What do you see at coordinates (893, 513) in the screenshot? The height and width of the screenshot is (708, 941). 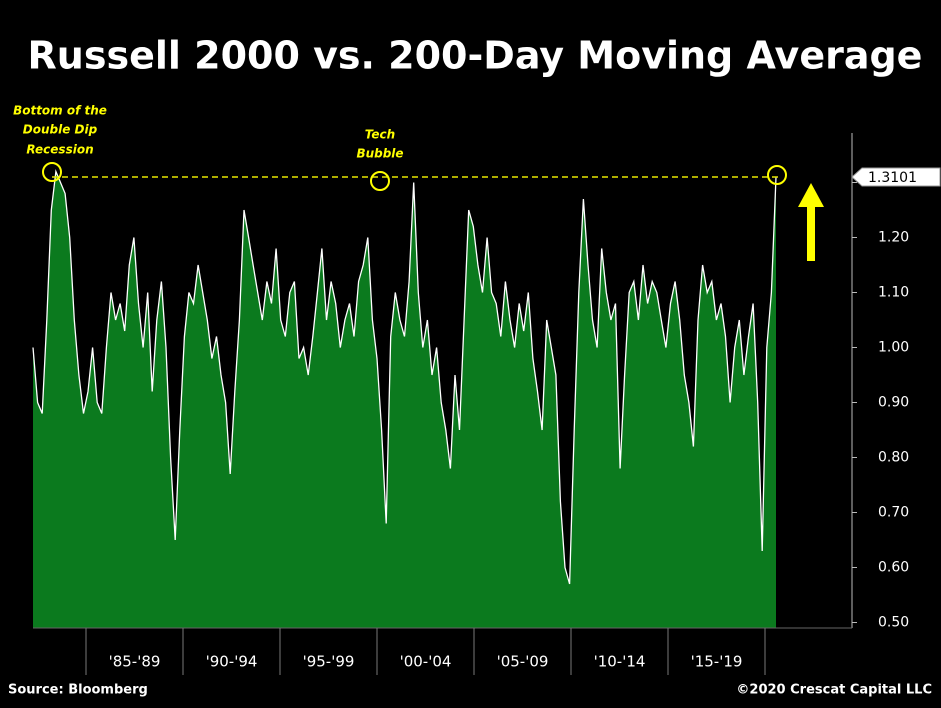 I see `y-tick-label: 0.70` at bounding box center [893, 513].